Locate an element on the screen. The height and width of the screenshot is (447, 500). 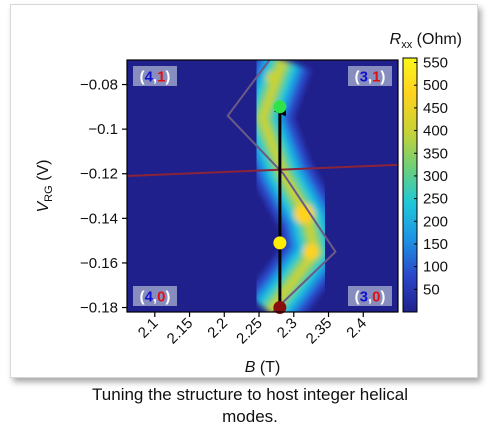
x-tick-label: 2.25 is located at coordinates (249, 331).